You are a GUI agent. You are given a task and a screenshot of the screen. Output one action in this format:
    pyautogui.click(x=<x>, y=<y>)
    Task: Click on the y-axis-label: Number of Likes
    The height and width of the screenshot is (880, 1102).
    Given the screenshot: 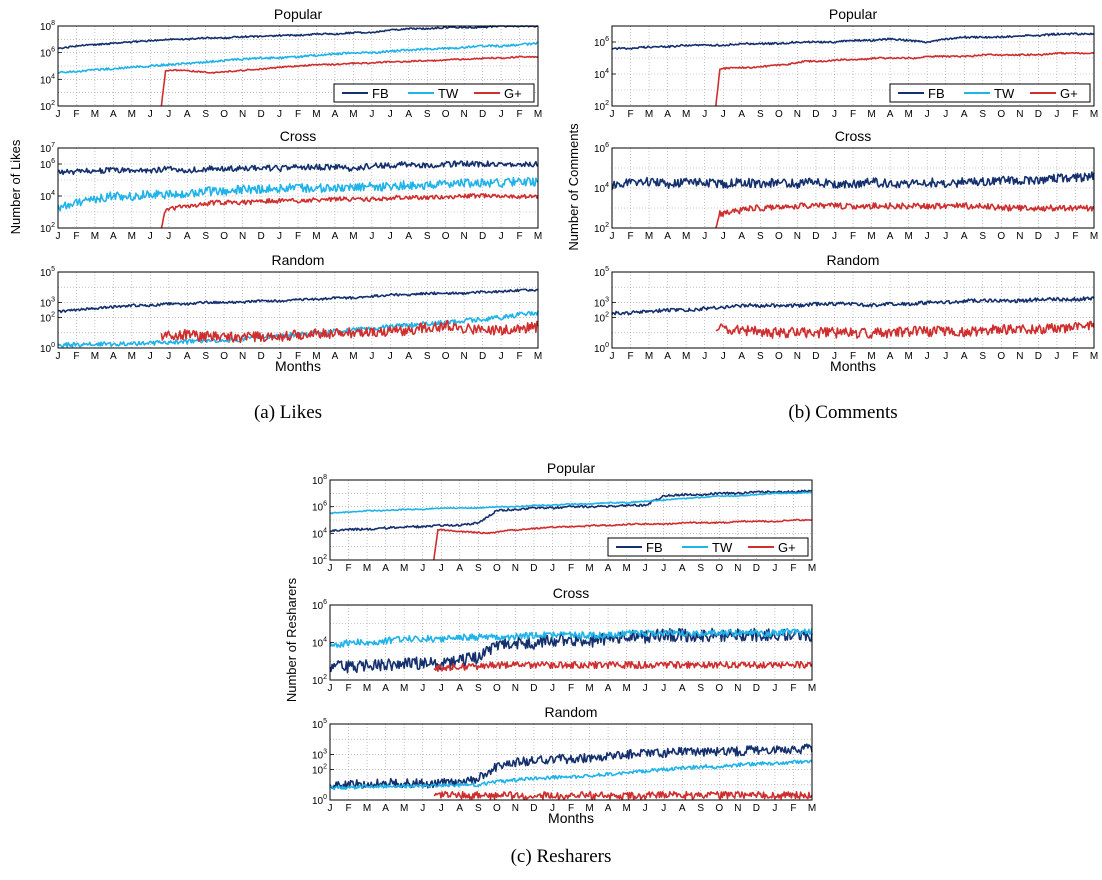 What is the action you would take?
    pyautogui.click(x=15, y=186)
    